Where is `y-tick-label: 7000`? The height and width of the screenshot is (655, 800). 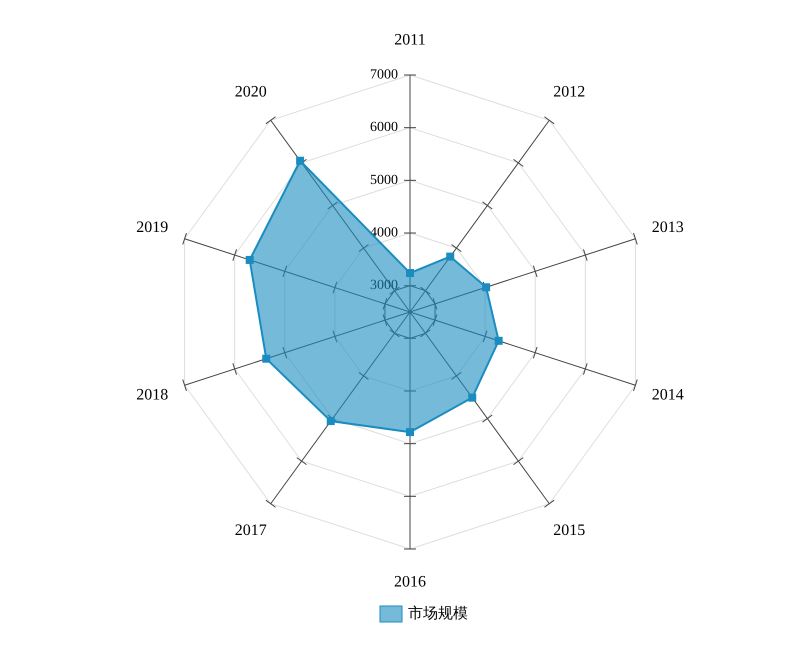
y-tick-label: 7000 is located at coordinates (384, 75).